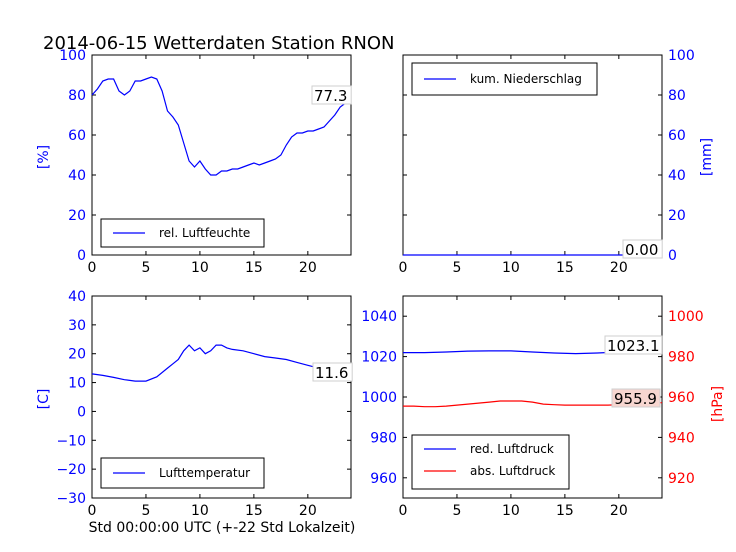 The image size is (736, 552). What do you see at coordinates (379, 317) in the screenshot?
I see `y-tick-label: 1040` at bounding box center [379, 317].